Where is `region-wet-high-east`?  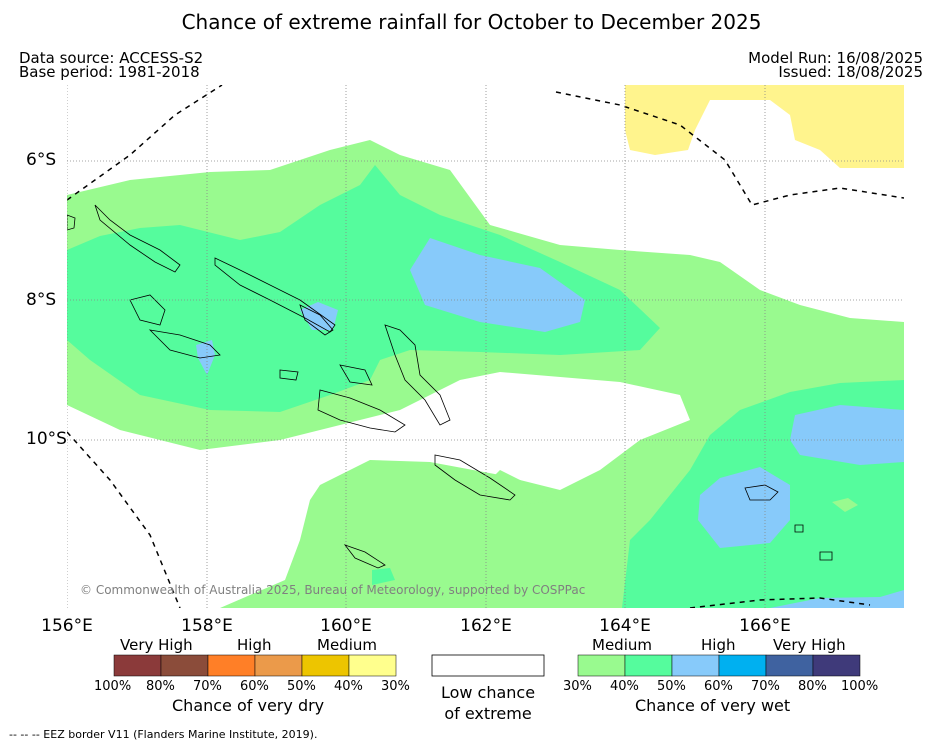
region-wet-high-east is located at coordinates (847, 435).